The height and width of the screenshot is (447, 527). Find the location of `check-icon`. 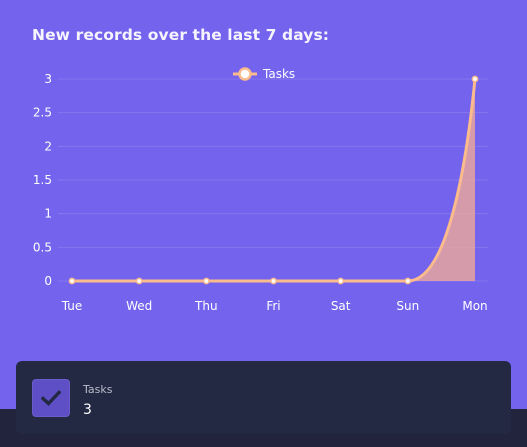

check-icon is located at coordinates (51, 398).